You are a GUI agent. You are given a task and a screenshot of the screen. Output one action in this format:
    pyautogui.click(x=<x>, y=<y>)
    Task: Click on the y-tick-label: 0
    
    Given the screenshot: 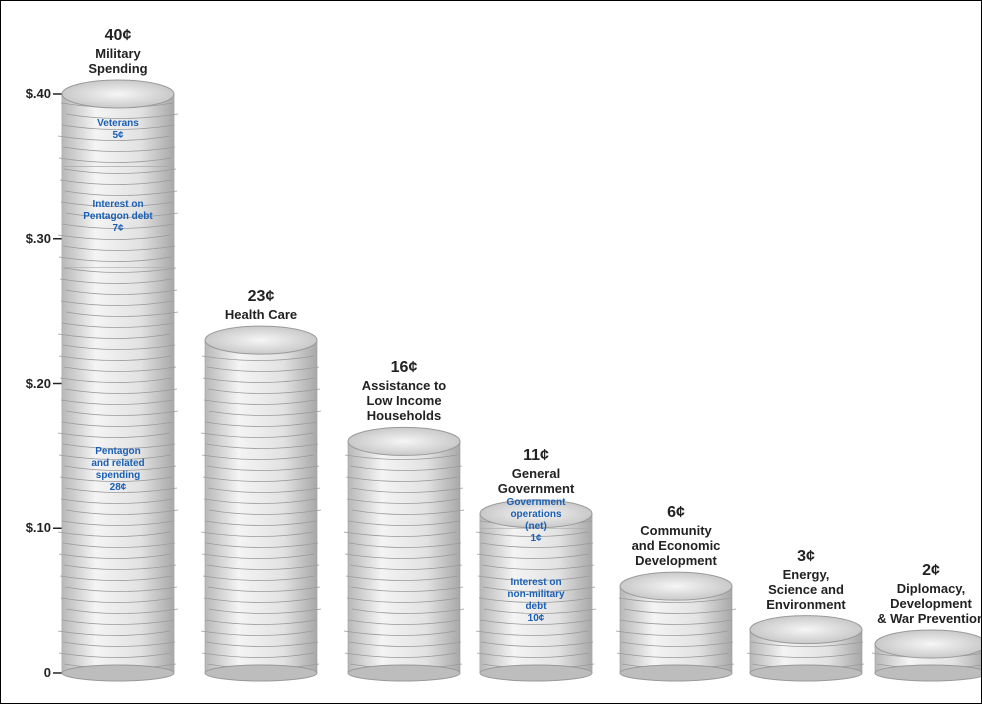 What is the action you would take?
    pyautogui.click(x=47, y=672)
    